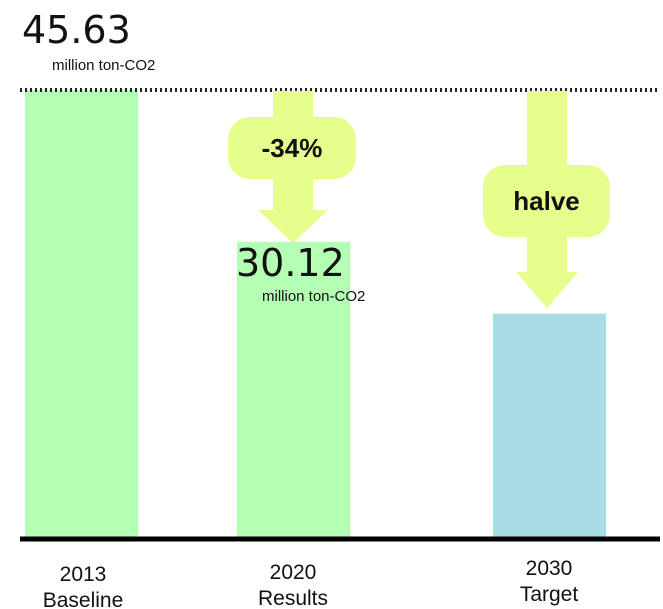 This screenshot has height=609, width=663. I want to click on data-label-30-12-value: 30.12, so click(290, 263).